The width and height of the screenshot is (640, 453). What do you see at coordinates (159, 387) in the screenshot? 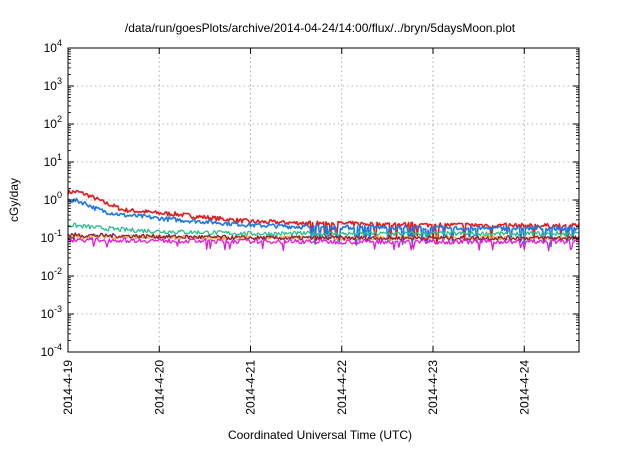
I see `x-tick-label: 2014-4-20` at bounding box center [159, 387].